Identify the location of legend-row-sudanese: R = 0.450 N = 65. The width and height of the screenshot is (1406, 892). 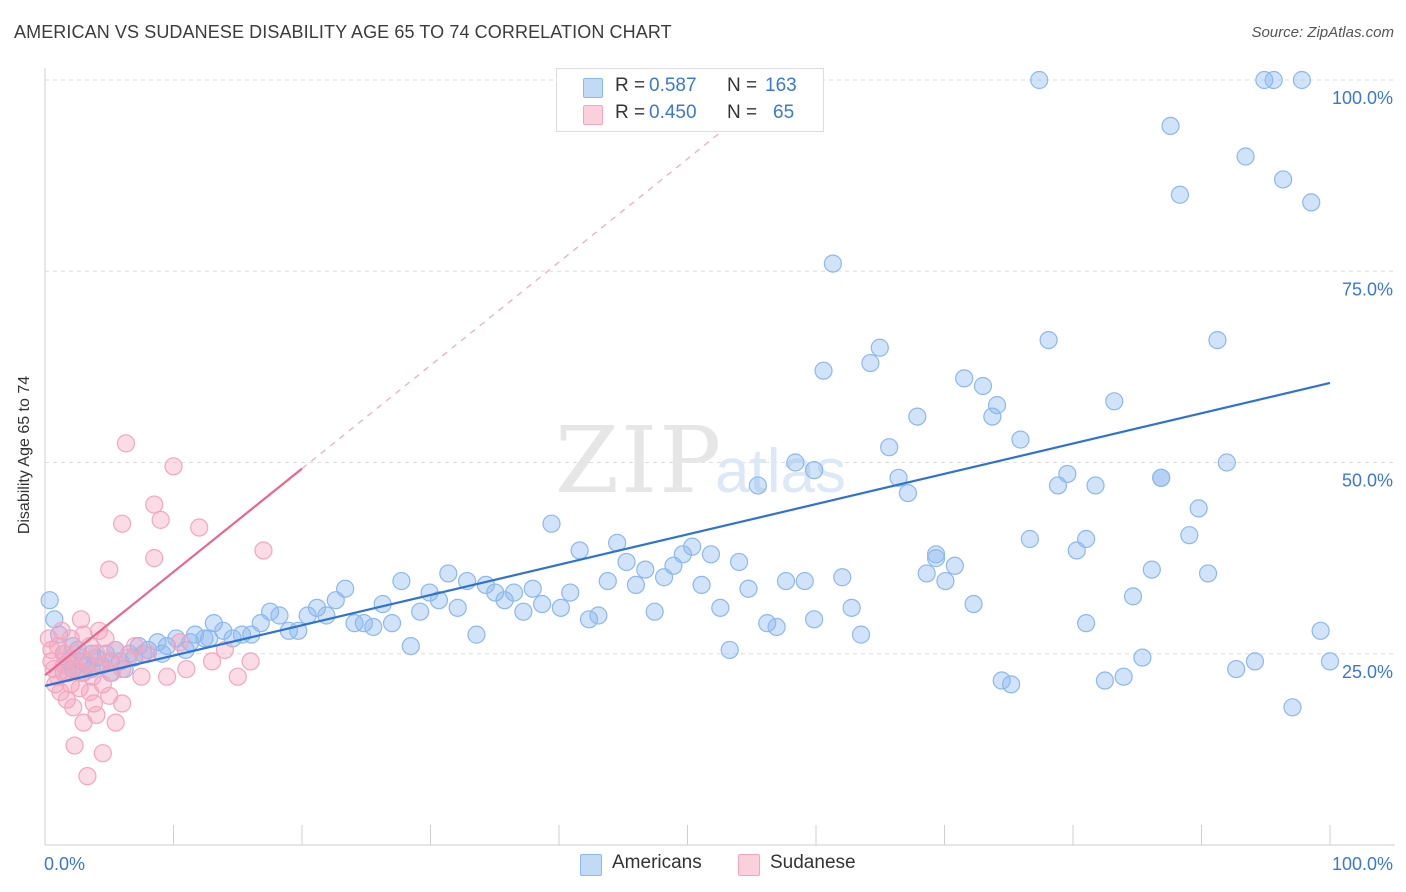
(690, 114).